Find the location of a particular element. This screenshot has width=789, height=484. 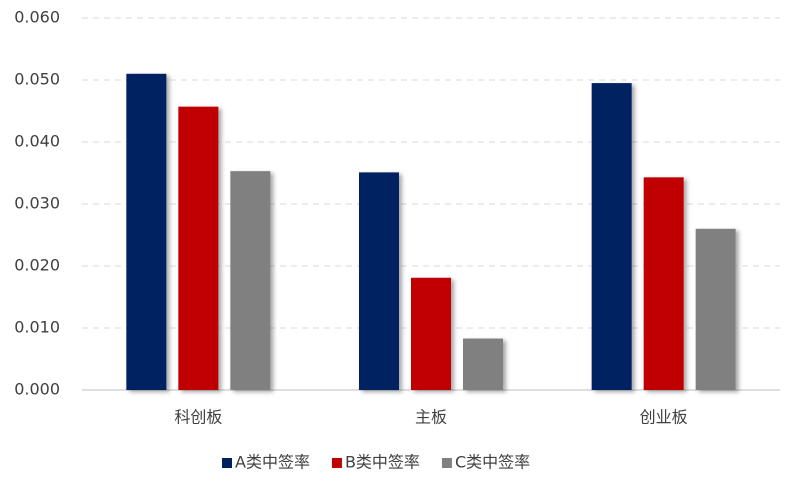

y-tick-label: 0.060 is located at coordinates (37, 17).